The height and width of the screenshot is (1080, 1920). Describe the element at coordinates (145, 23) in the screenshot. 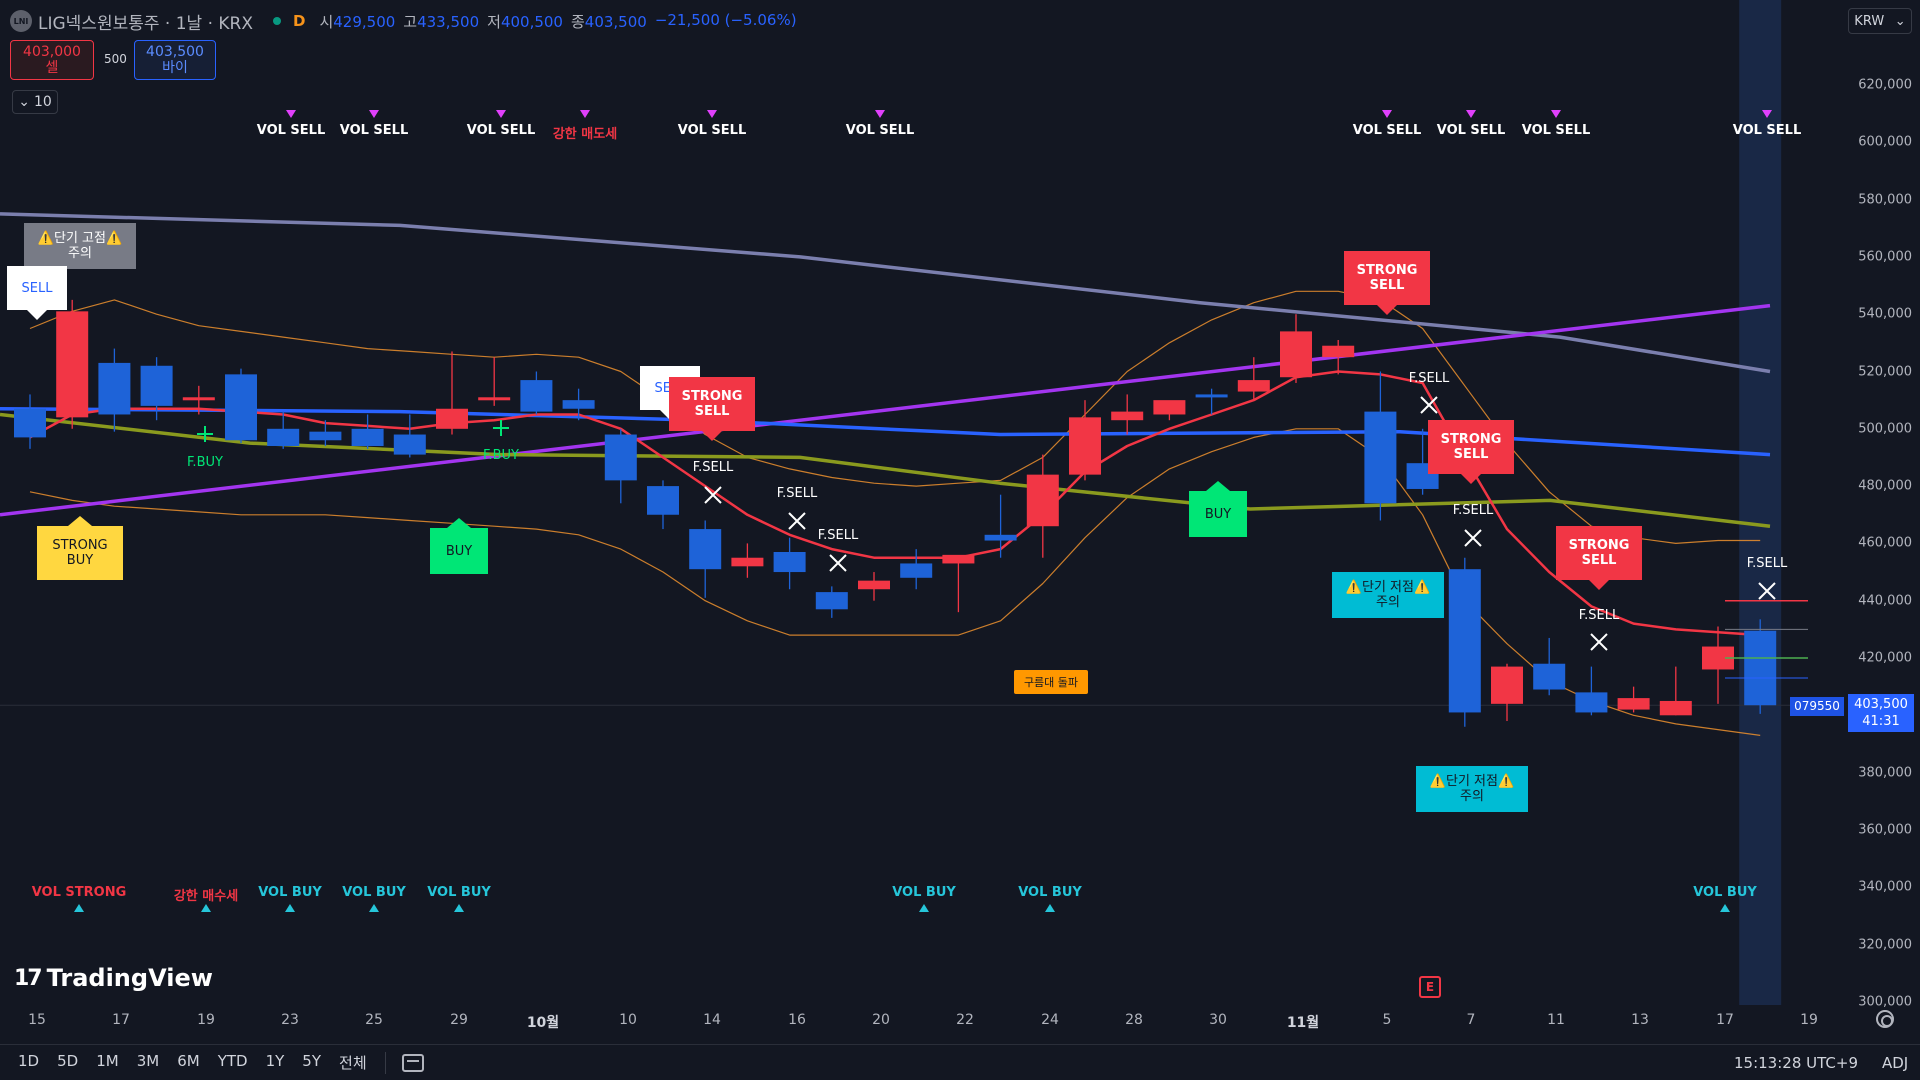

I see `symbol-title: LIG넥스원보통주 · 1날 · KRX` at that location.